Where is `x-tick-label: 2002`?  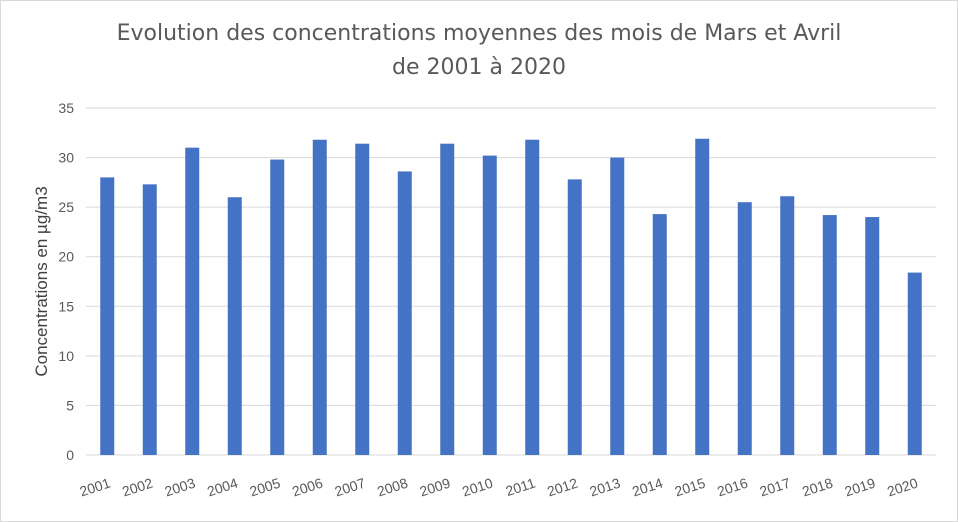
x-tick-label: 2002 is located at coordinates (137, 487).